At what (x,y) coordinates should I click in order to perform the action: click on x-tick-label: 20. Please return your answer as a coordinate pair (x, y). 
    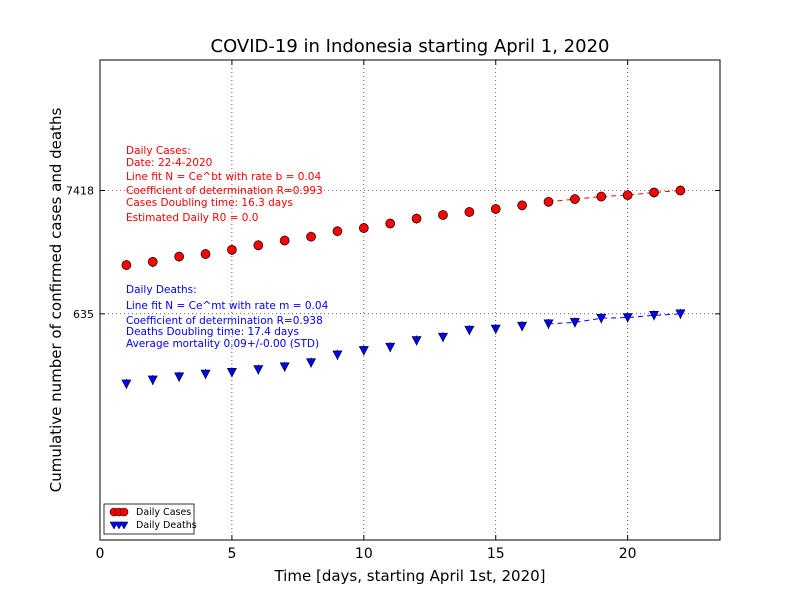
    Looking at the image, I should click on (628, 554).